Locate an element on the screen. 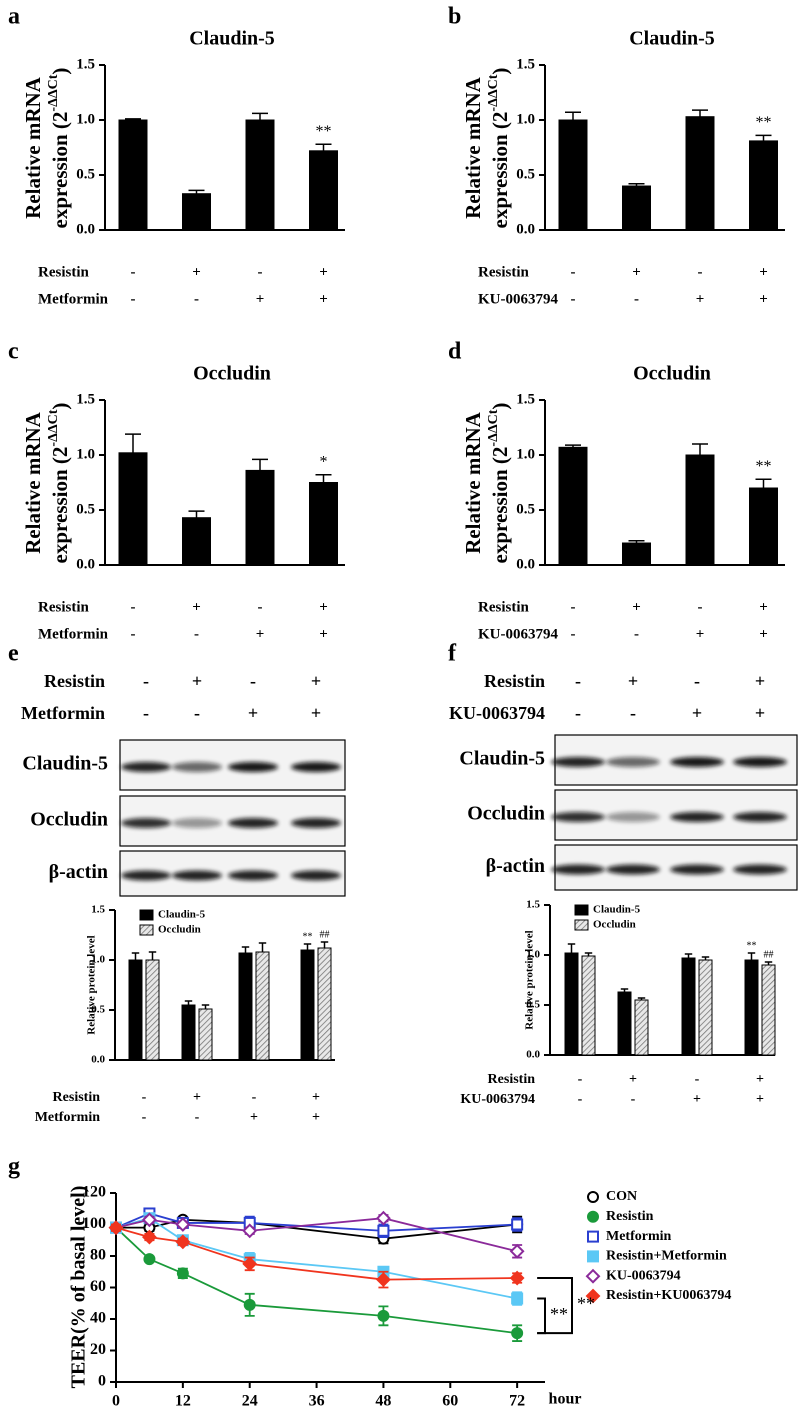 Image resolution: width=800 pixels, height=1415 pixels. significance-label: * is located at coordinates (324, 461).